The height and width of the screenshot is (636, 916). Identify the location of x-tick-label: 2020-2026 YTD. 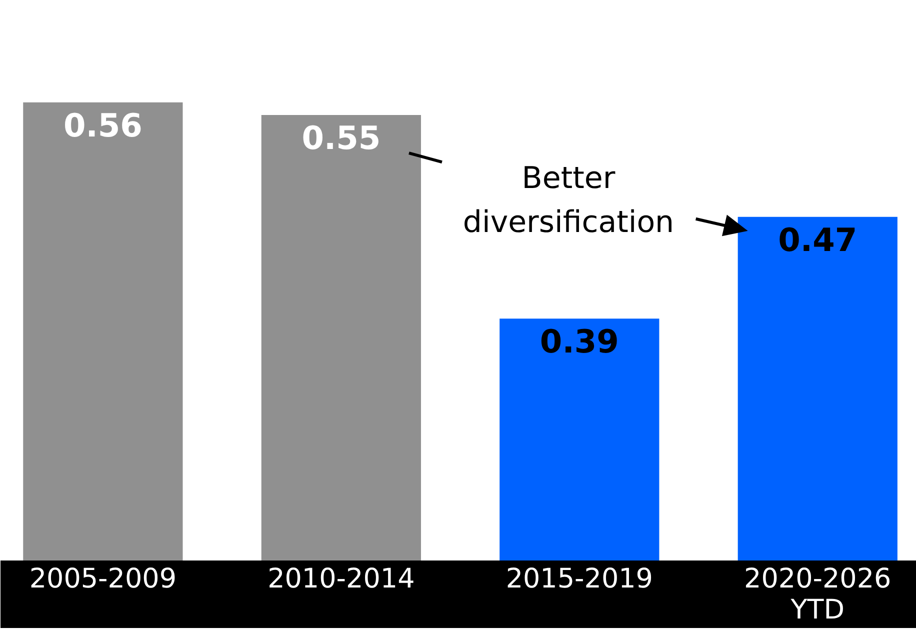
(818, 595).